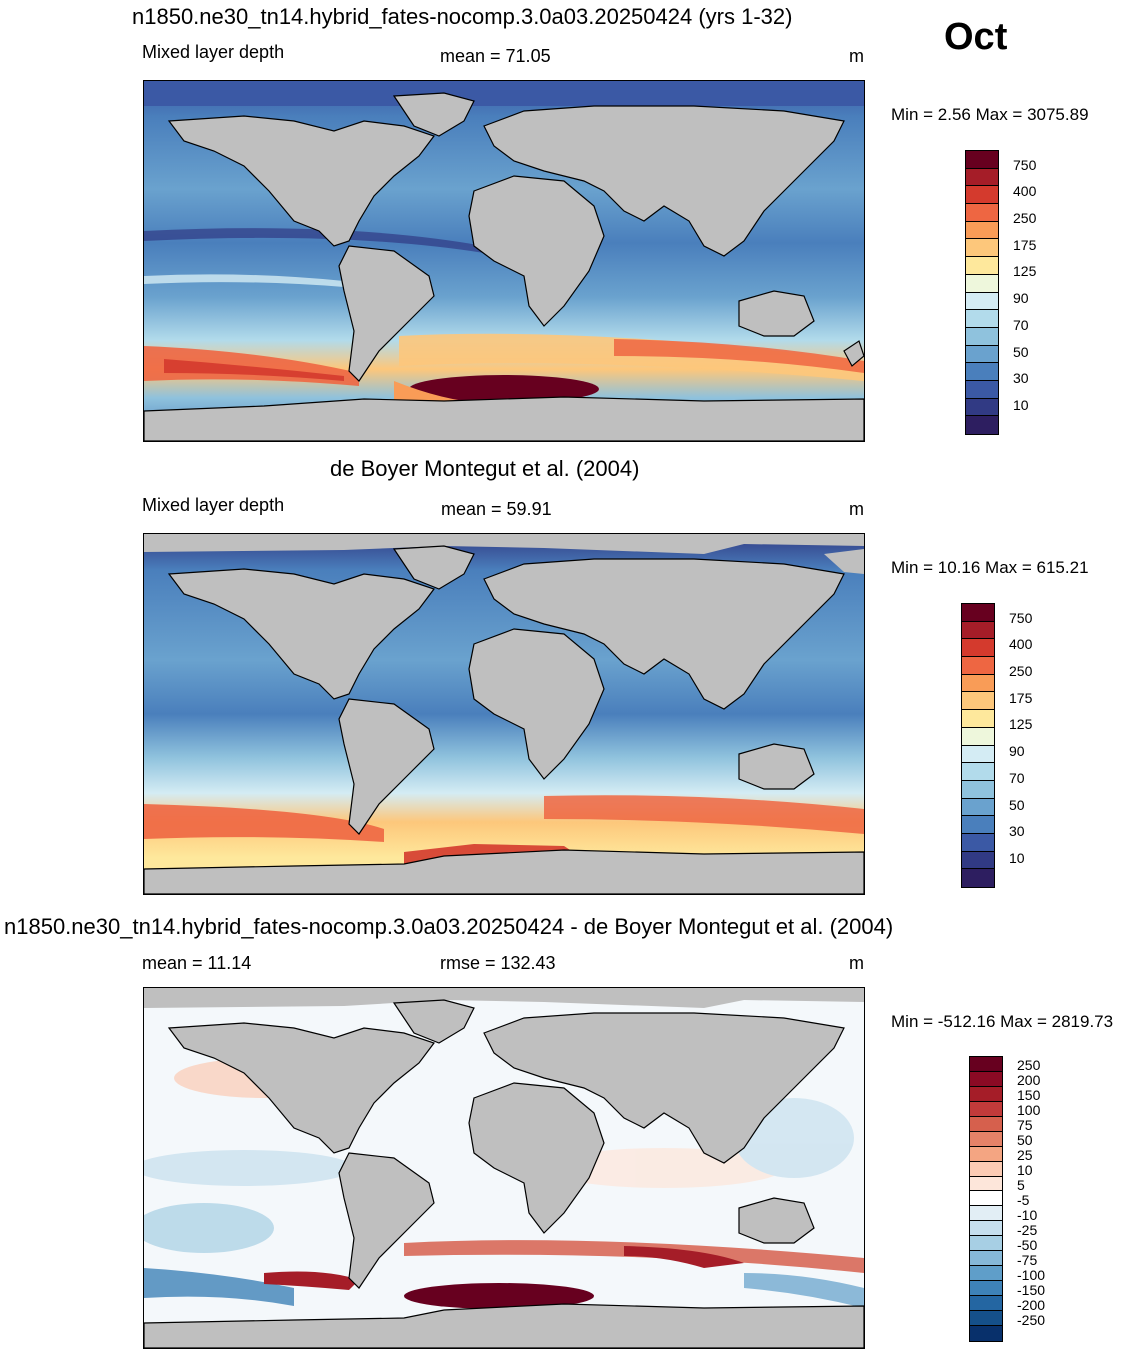  Describe the element at coordinates (1031, 1289) in the screenshot. I see `colorbar-tick-label: -150` at that location.